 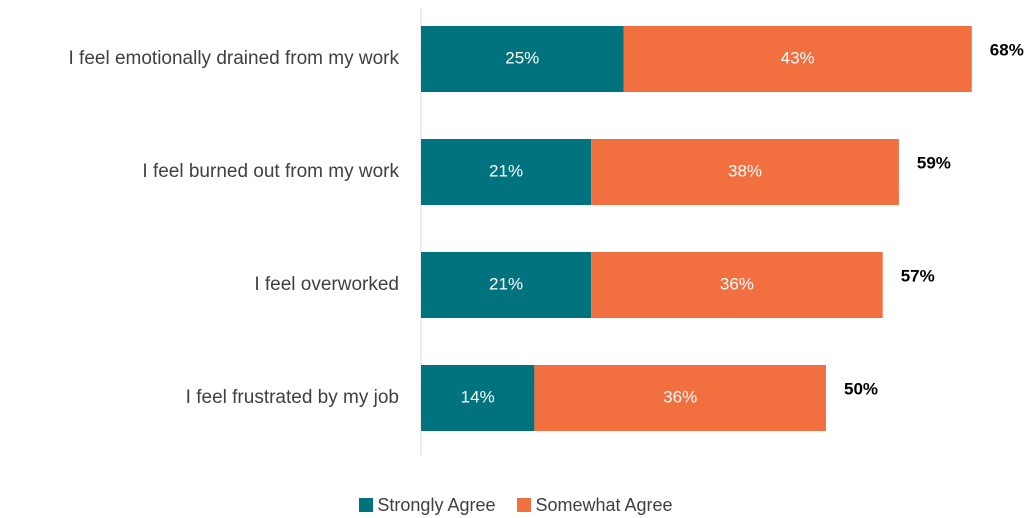 What do you see at coordinates (292, 397) in the screenshot?
I see `category-label-4: I feel frustrated by my job` at bounding box center [292, 397].